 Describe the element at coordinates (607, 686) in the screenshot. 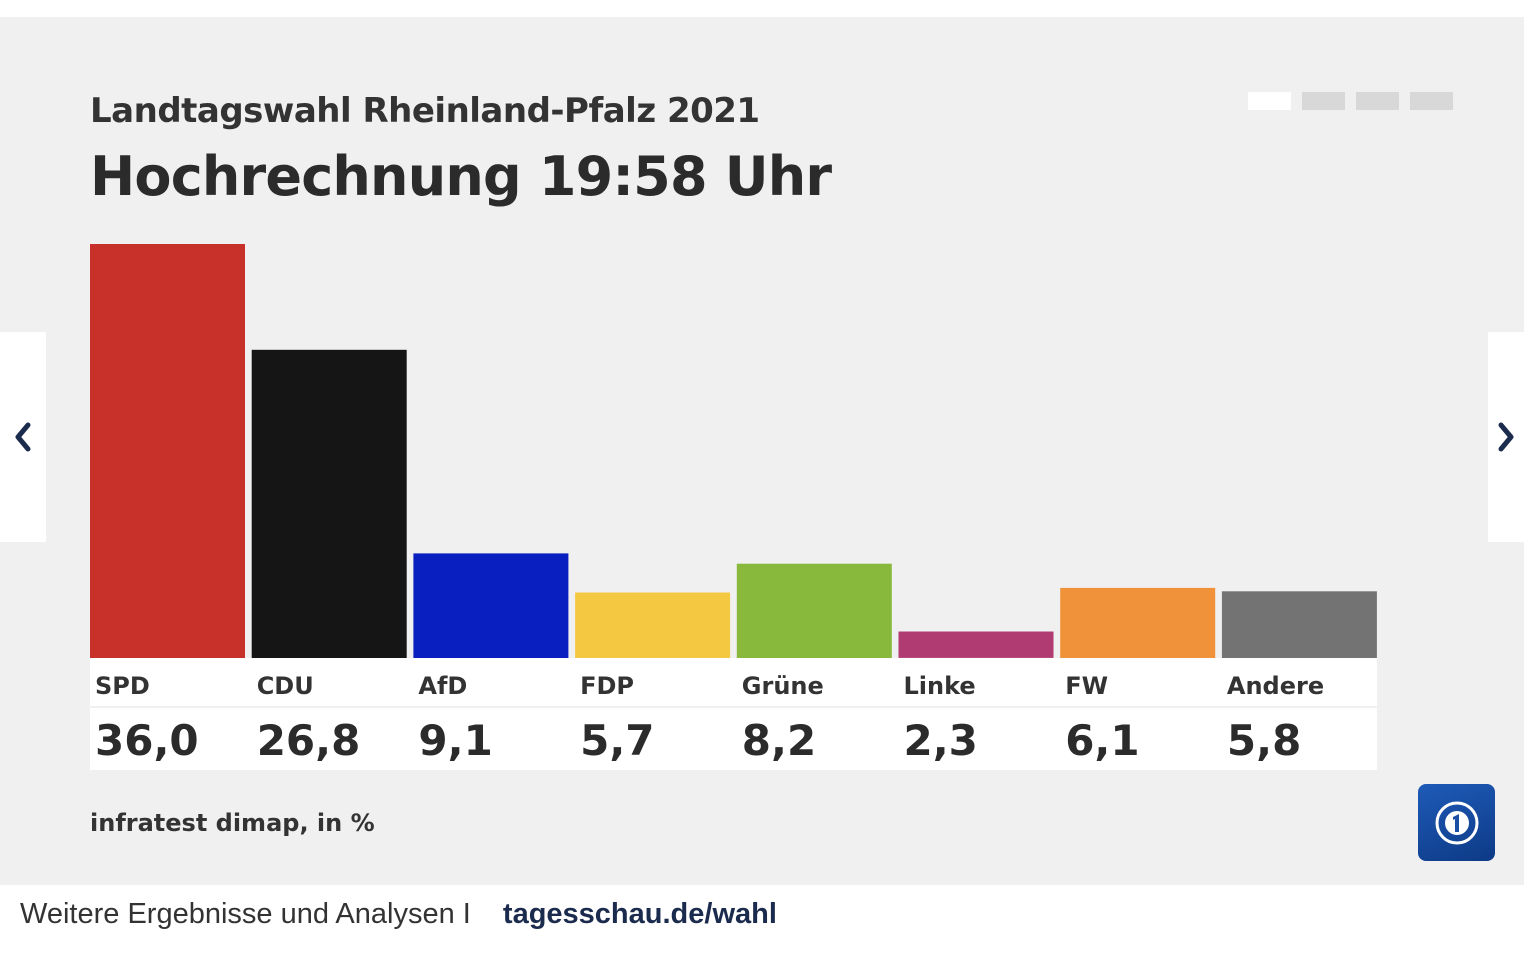

I see `category-label: FDP` at that location.